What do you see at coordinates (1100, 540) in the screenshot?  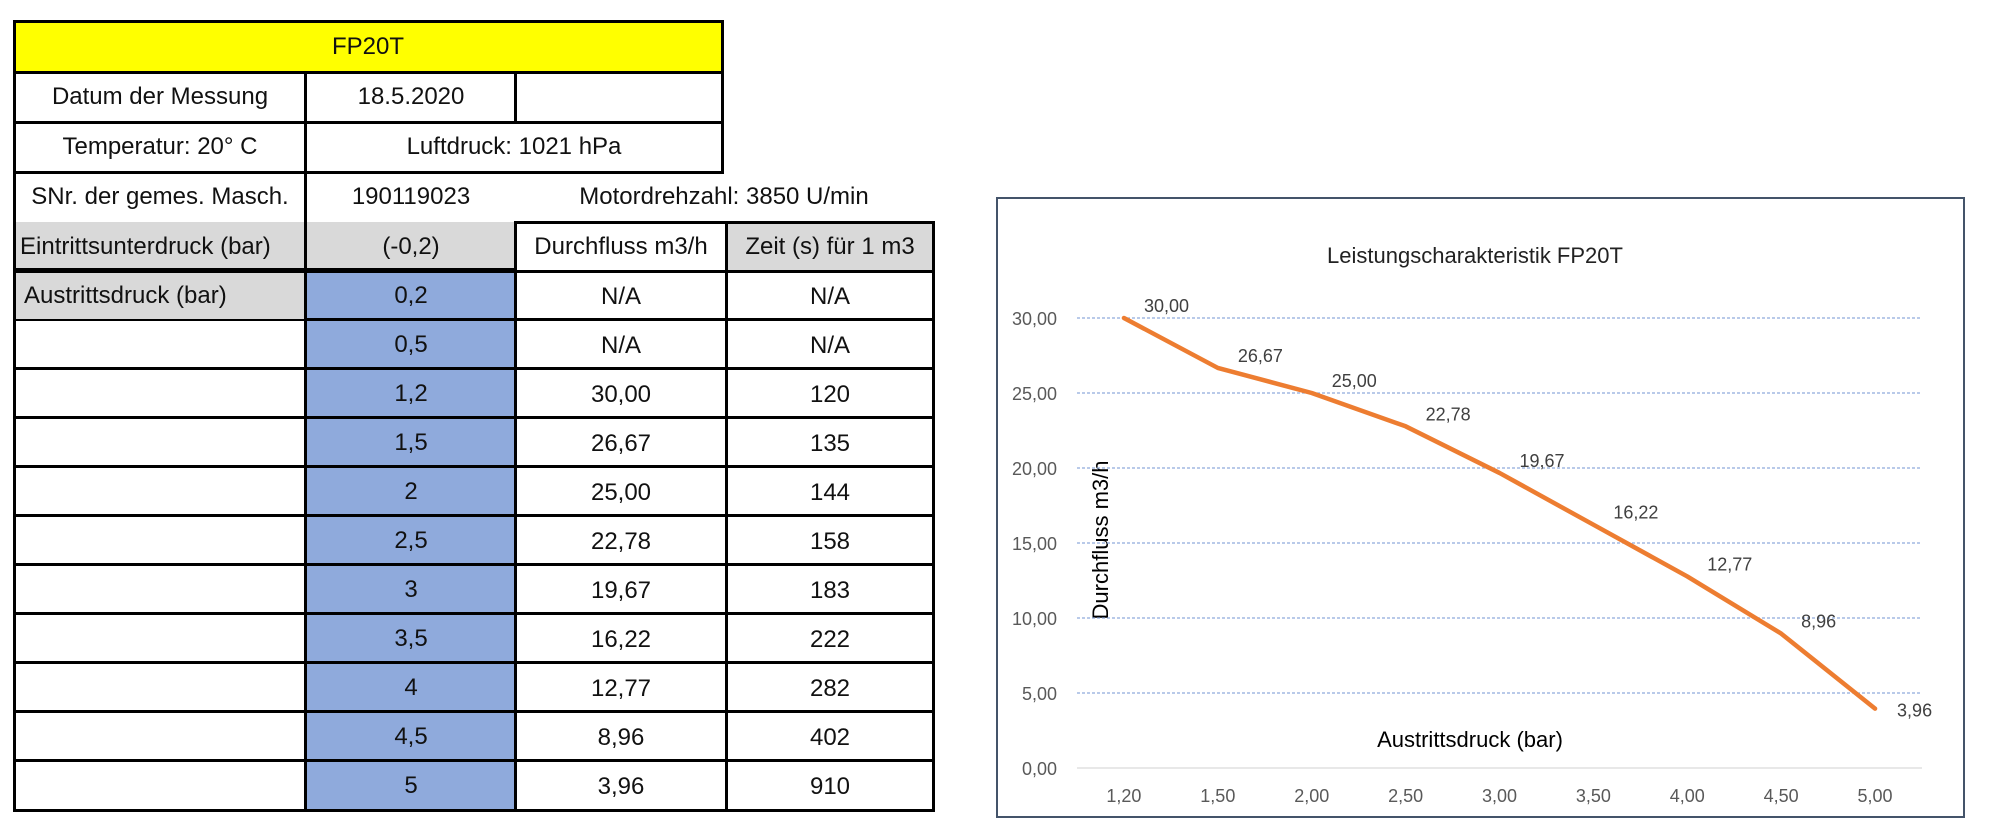 I see `y-axis-label: Durchfluss m3/h` at bounding box center [1100, 540].